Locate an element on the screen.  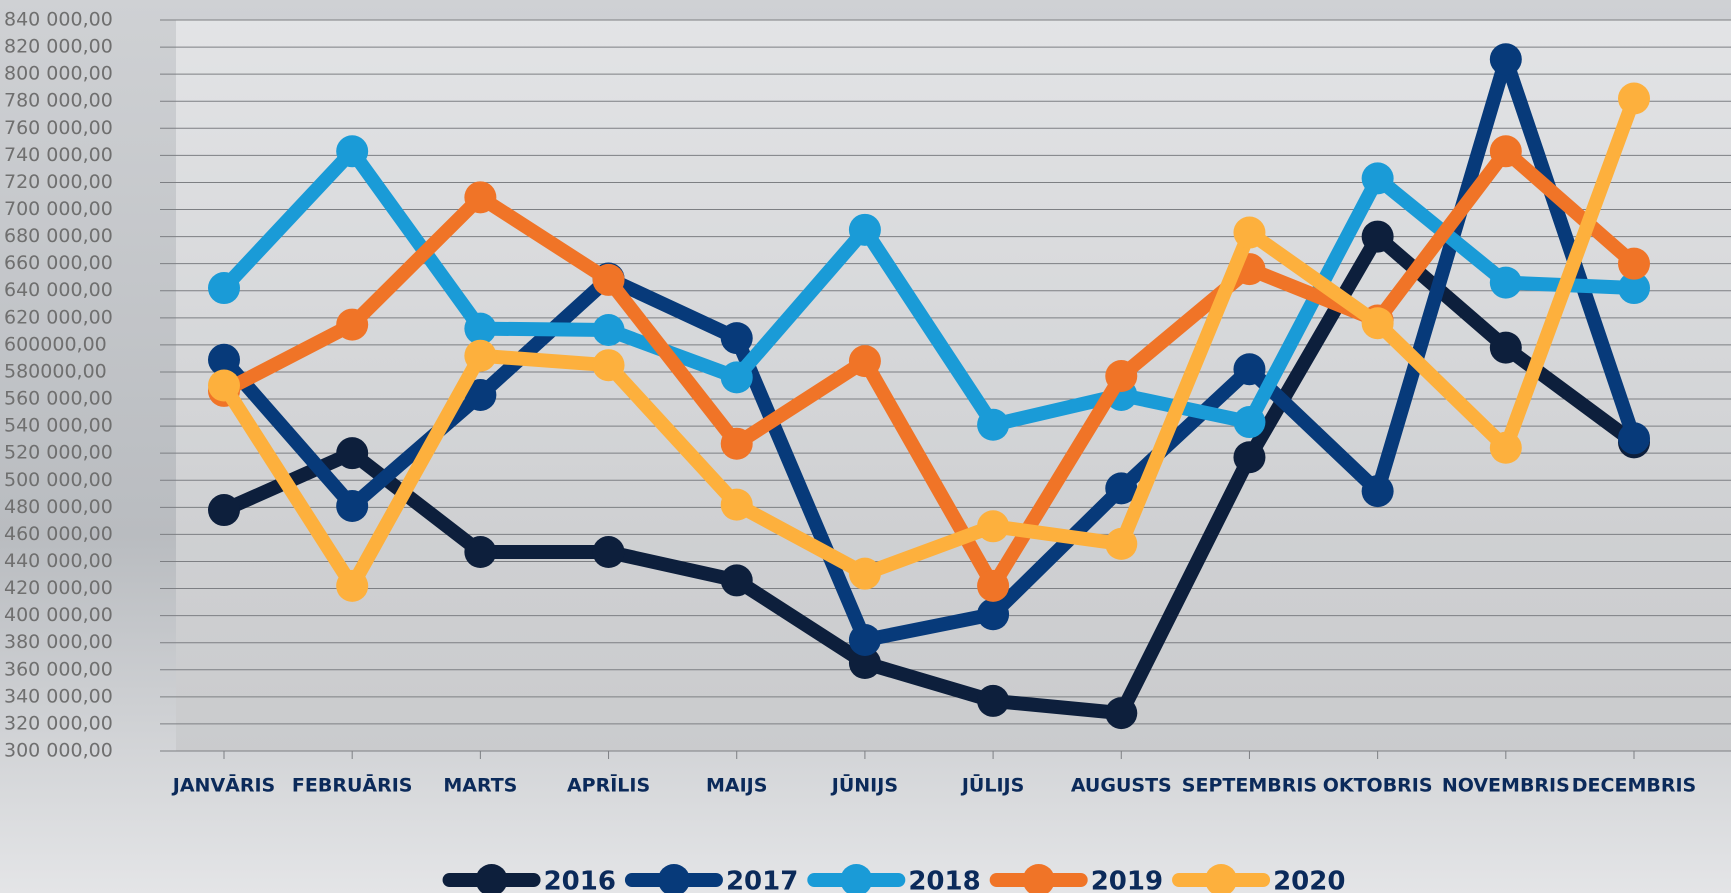
x-tick-label: JŪLIJS is located at coordinates (992, 785).